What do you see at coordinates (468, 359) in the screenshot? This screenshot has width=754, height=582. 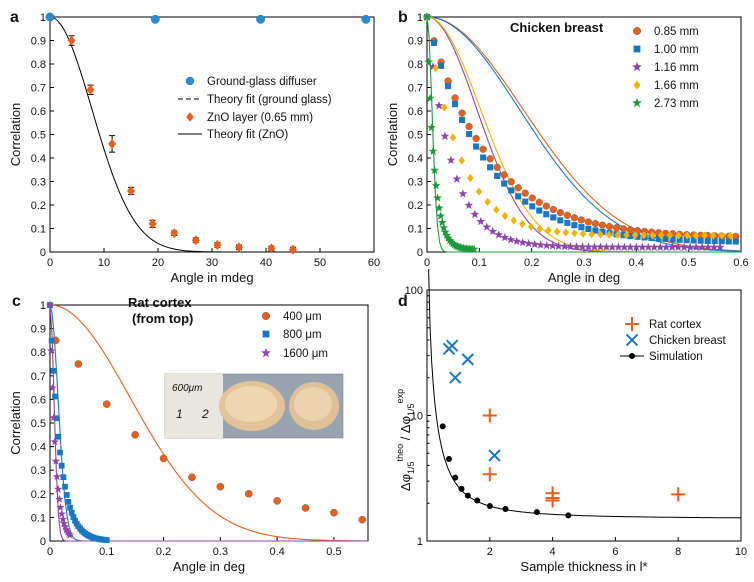 I see `point-chicken-breast` at bounding box center [468, 359].